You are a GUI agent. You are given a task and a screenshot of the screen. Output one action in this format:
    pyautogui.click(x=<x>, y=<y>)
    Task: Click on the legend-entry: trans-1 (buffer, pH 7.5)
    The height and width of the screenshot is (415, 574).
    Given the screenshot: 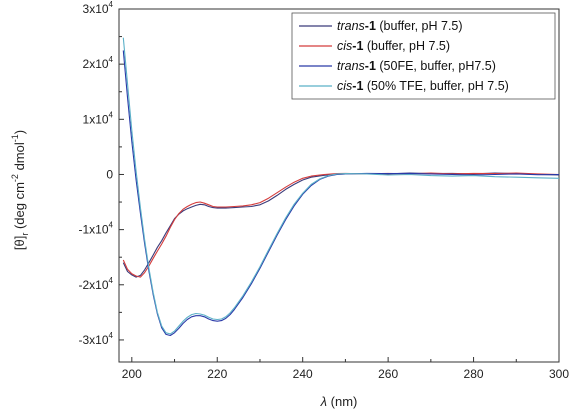 What is the action you would take?
    pyautogui.click(x=381, y=26)
    